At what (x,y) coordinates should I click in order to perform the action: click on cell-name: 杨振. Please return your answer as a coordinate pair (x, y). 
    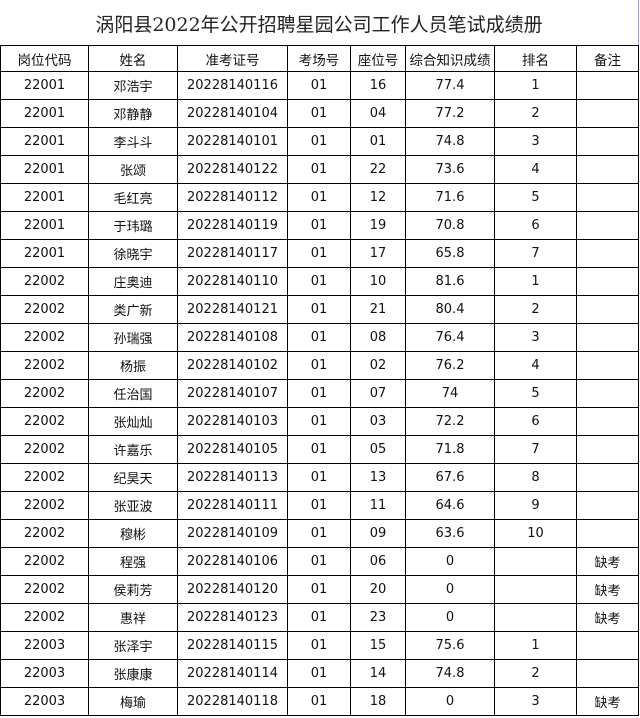
    Looking at the image, I should click on (133, 365).